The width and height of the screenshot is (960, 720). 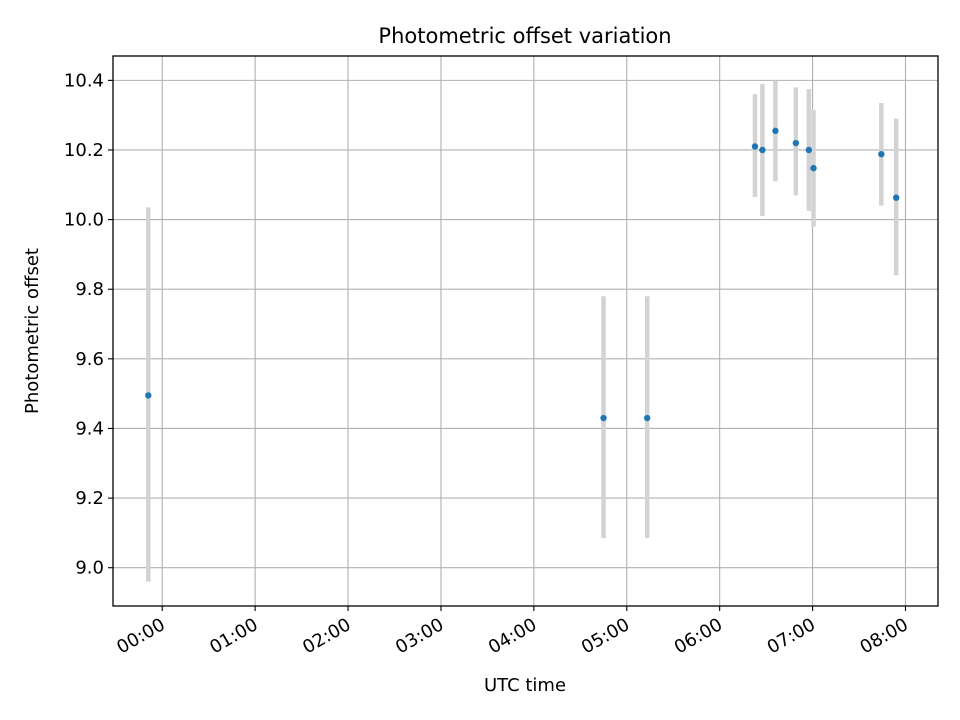 What do you see at coordinates (89, 498) in the screenshot?
I see `y-tick-label: 9.2` at bounding box center [89, 498].